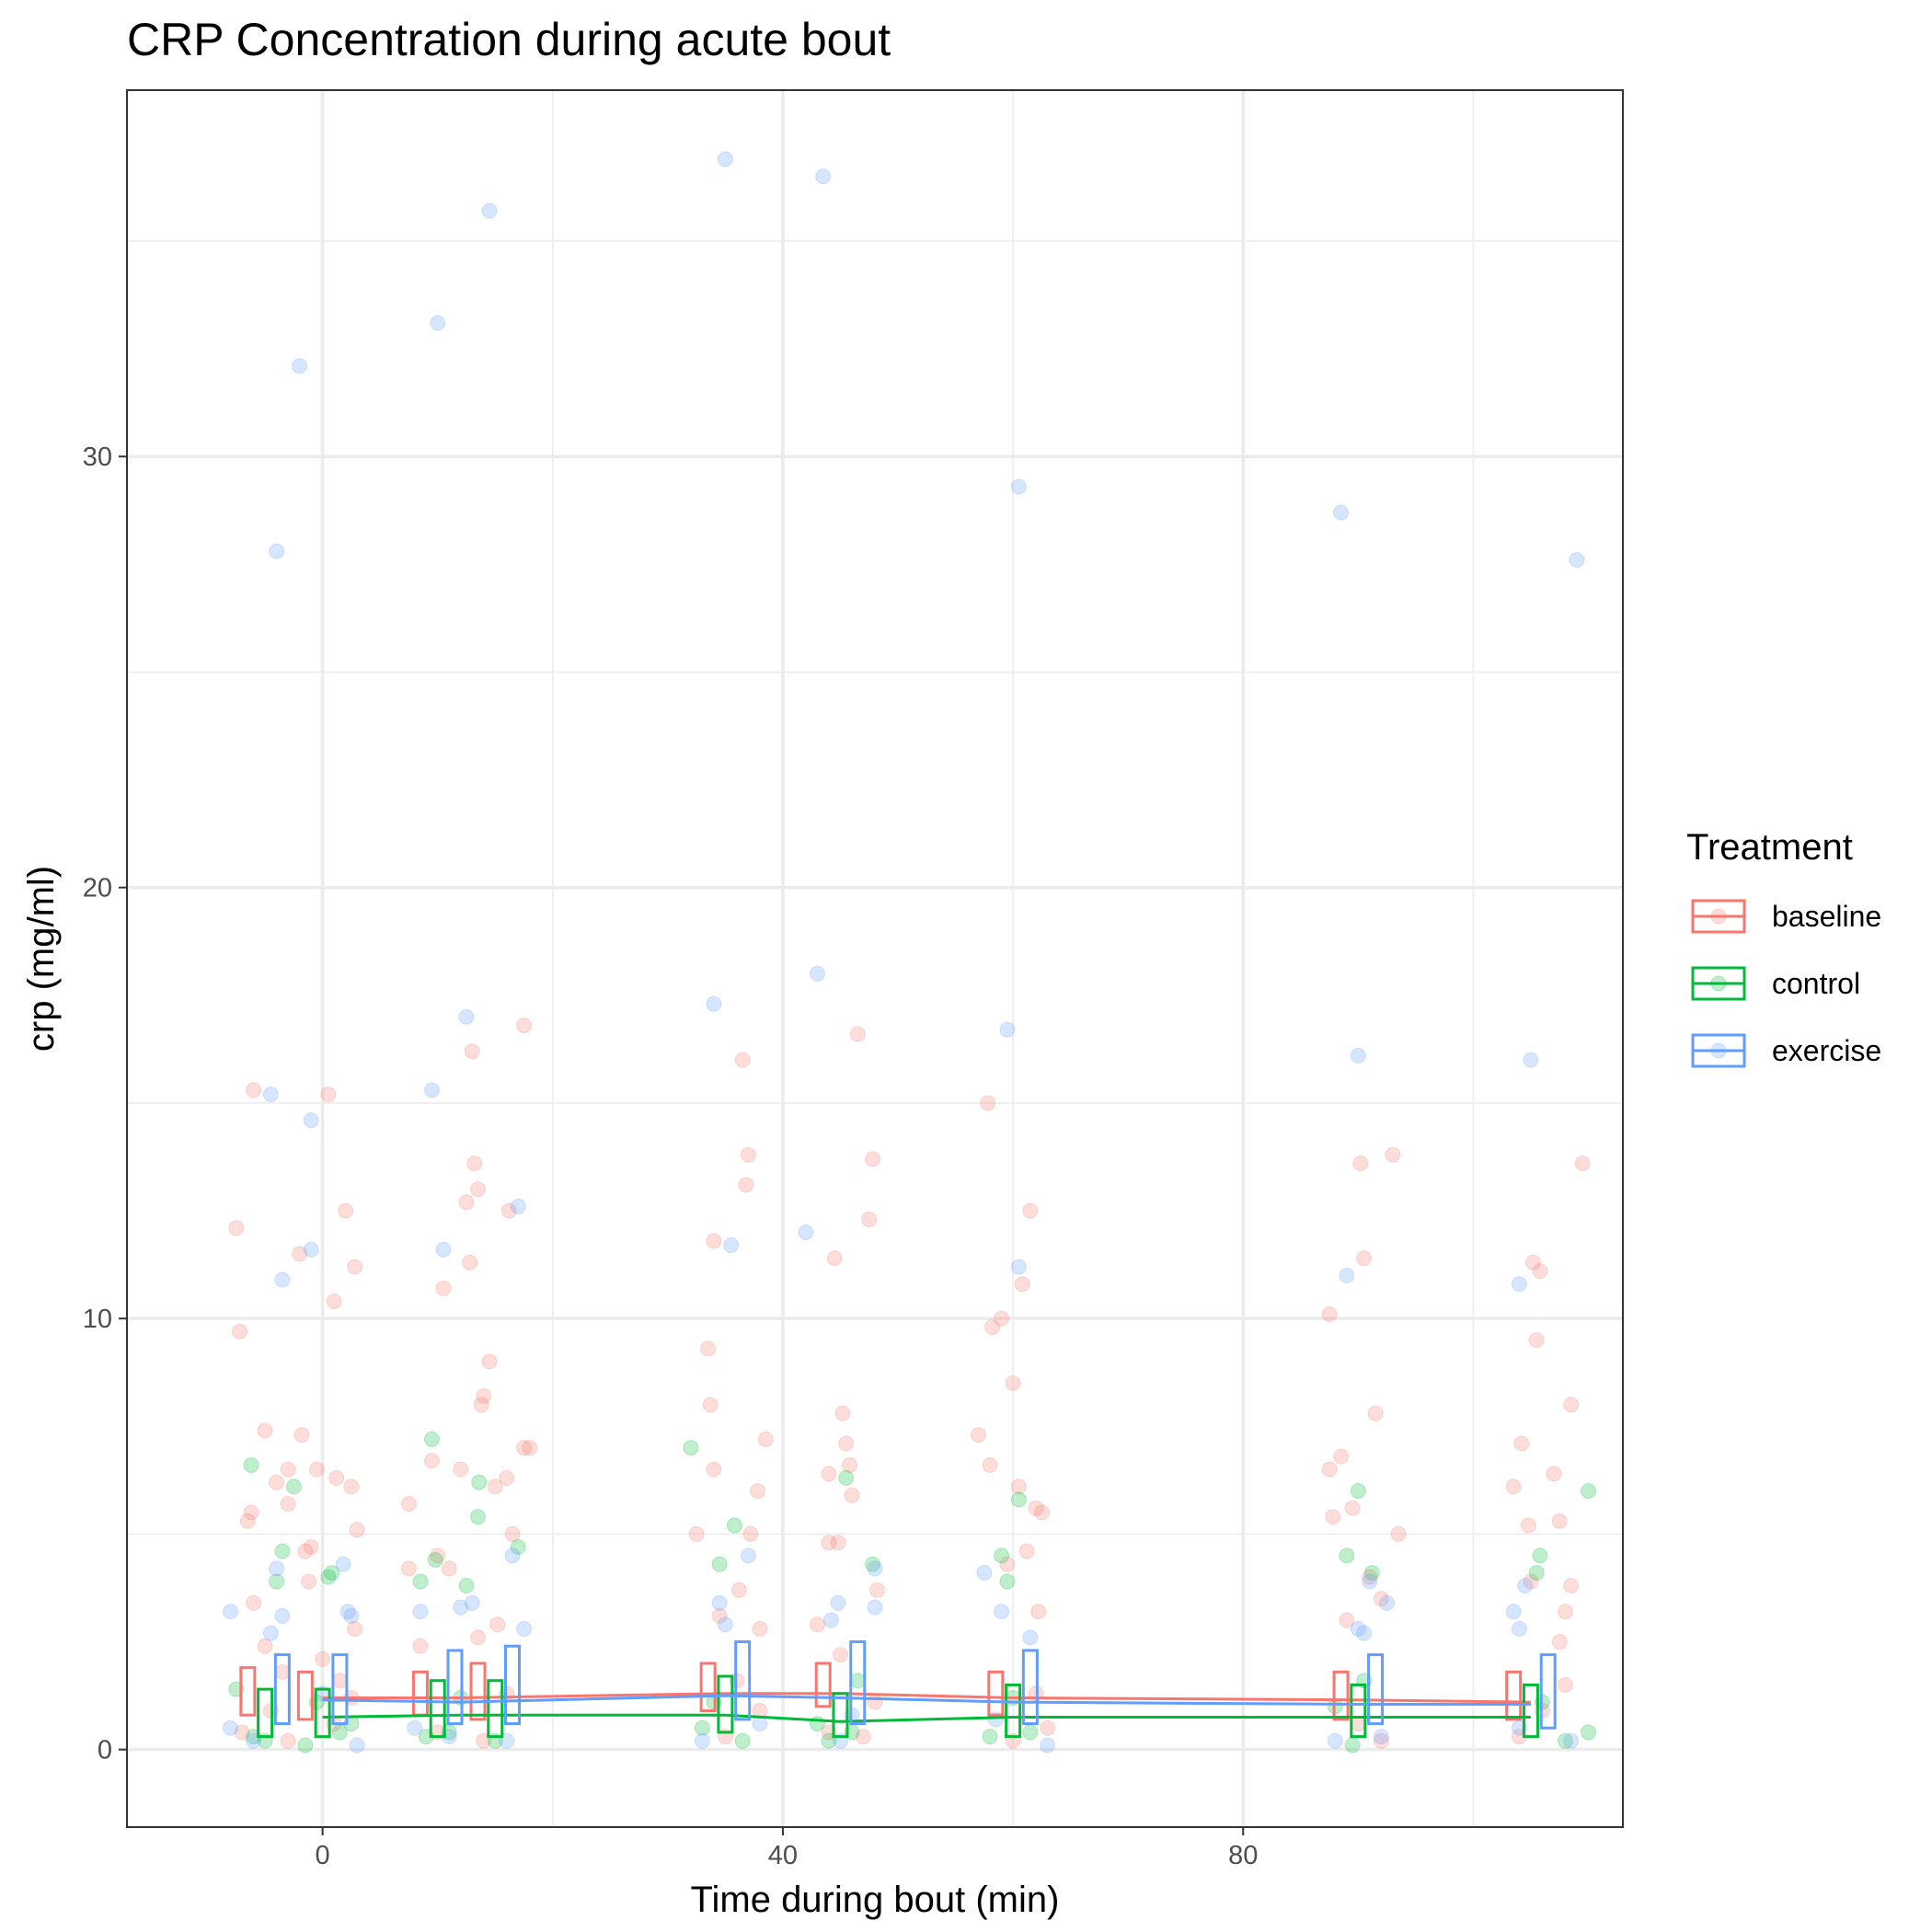  Describe the element at coordinates (97, 457) in the screenshot. I see `y-tick-label: 30` at that location.